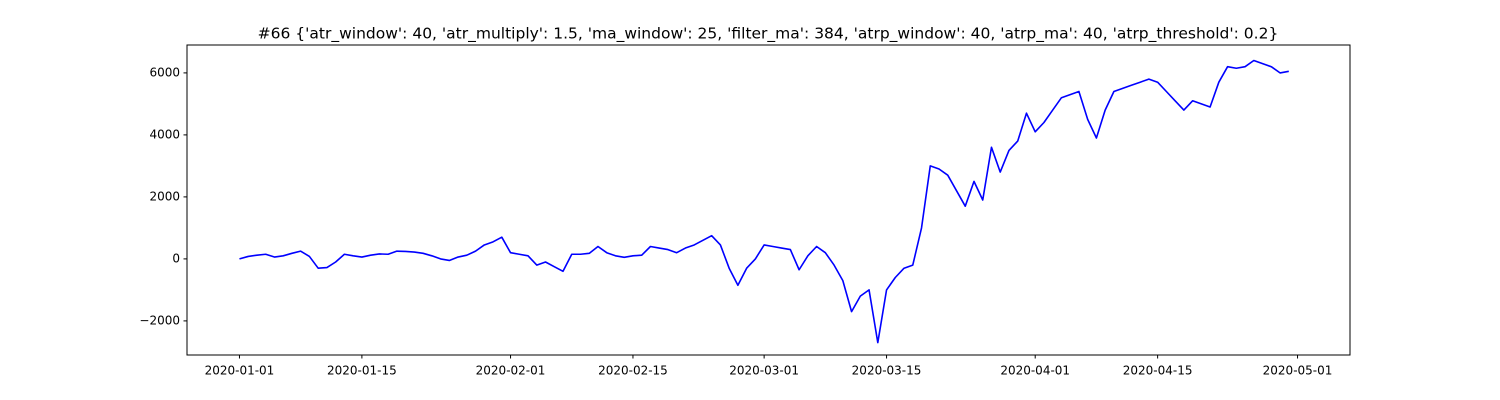 The width and height of the screenshot is (1500, 400). I want to click on x-tick-label: 2020-04-15, so click(1158, 371).